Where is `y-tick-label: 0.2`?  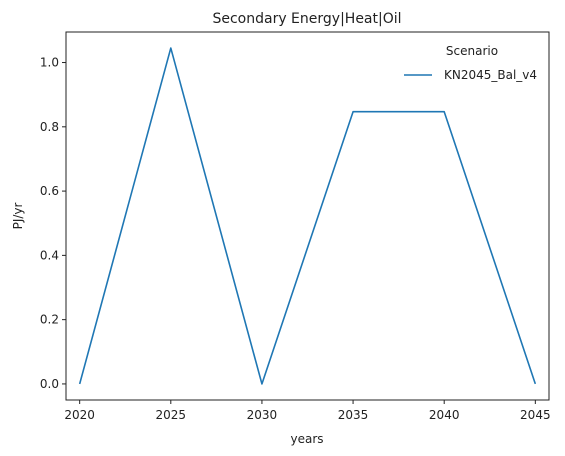
y-tick-label: 0.2 is located at coordinates (49, 320).